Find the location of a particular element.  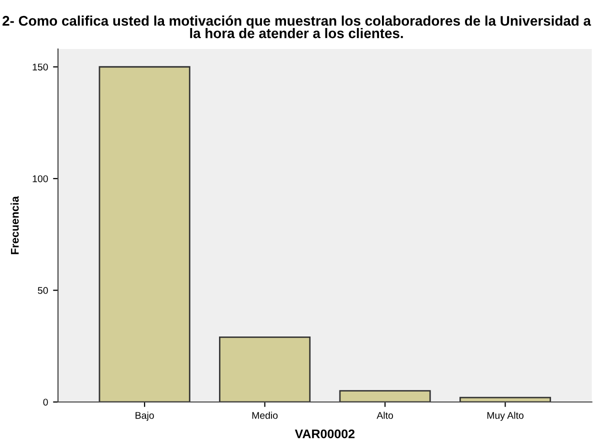

chart-title: 2- Como califica usted la motivación que muestran los colaboradores de la Universidad a la hora de atender a los clientes. is located at coordinates (297, 26).